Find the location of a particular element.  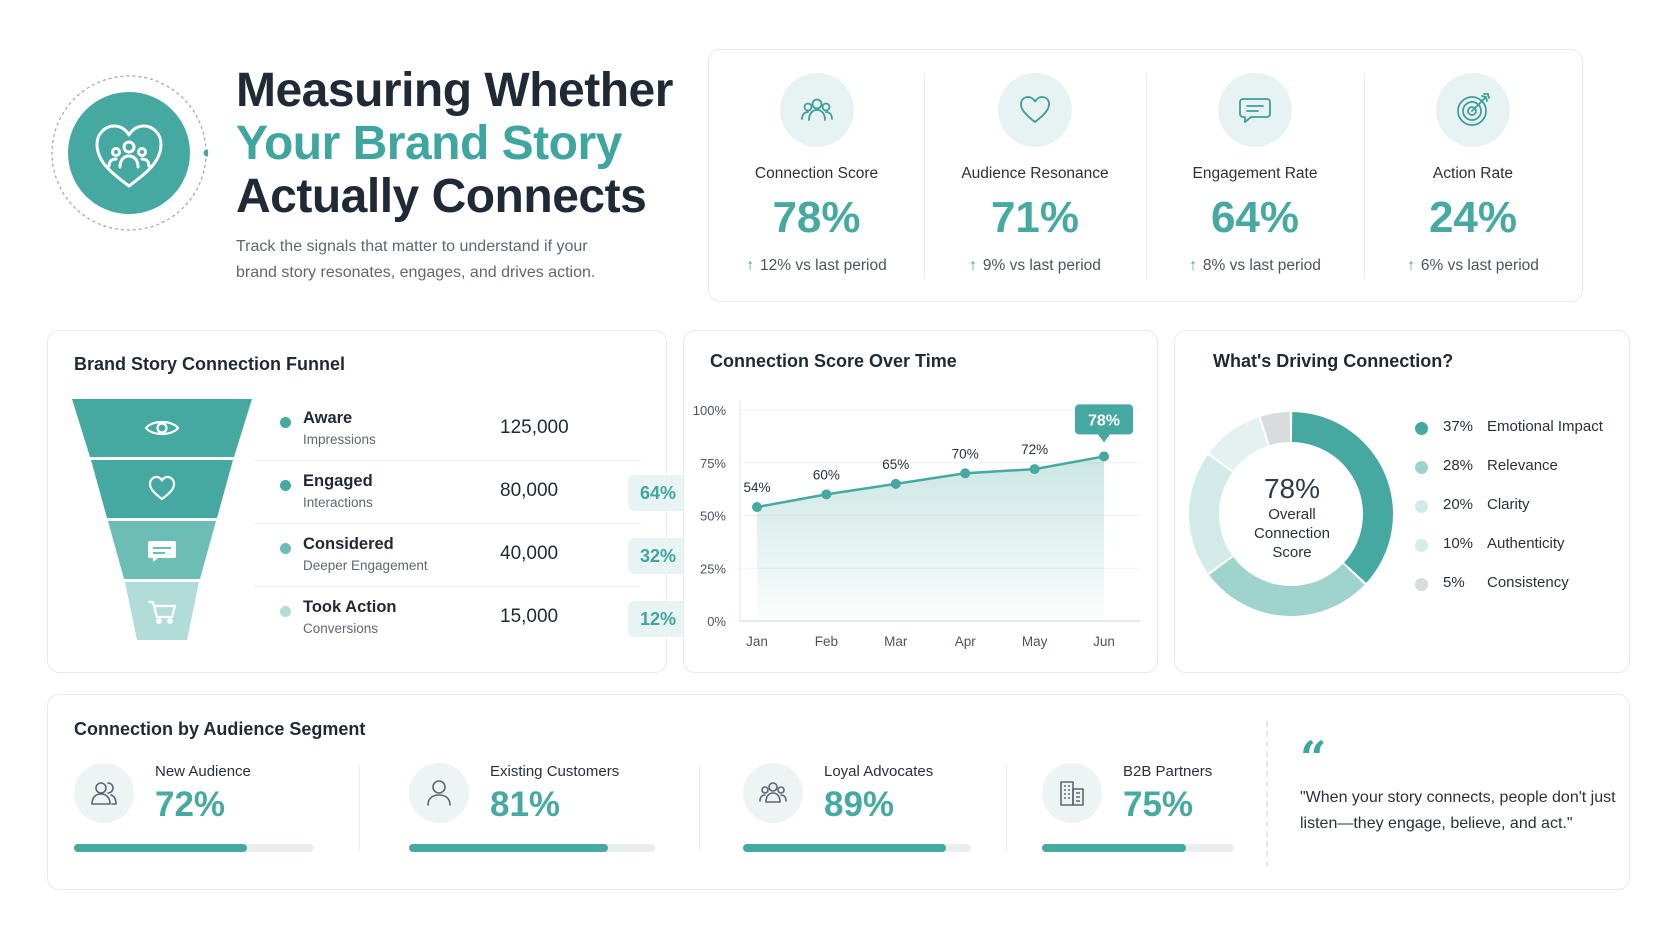

legend-item: 10% Authenticity is located at coordinates (1525, 545).